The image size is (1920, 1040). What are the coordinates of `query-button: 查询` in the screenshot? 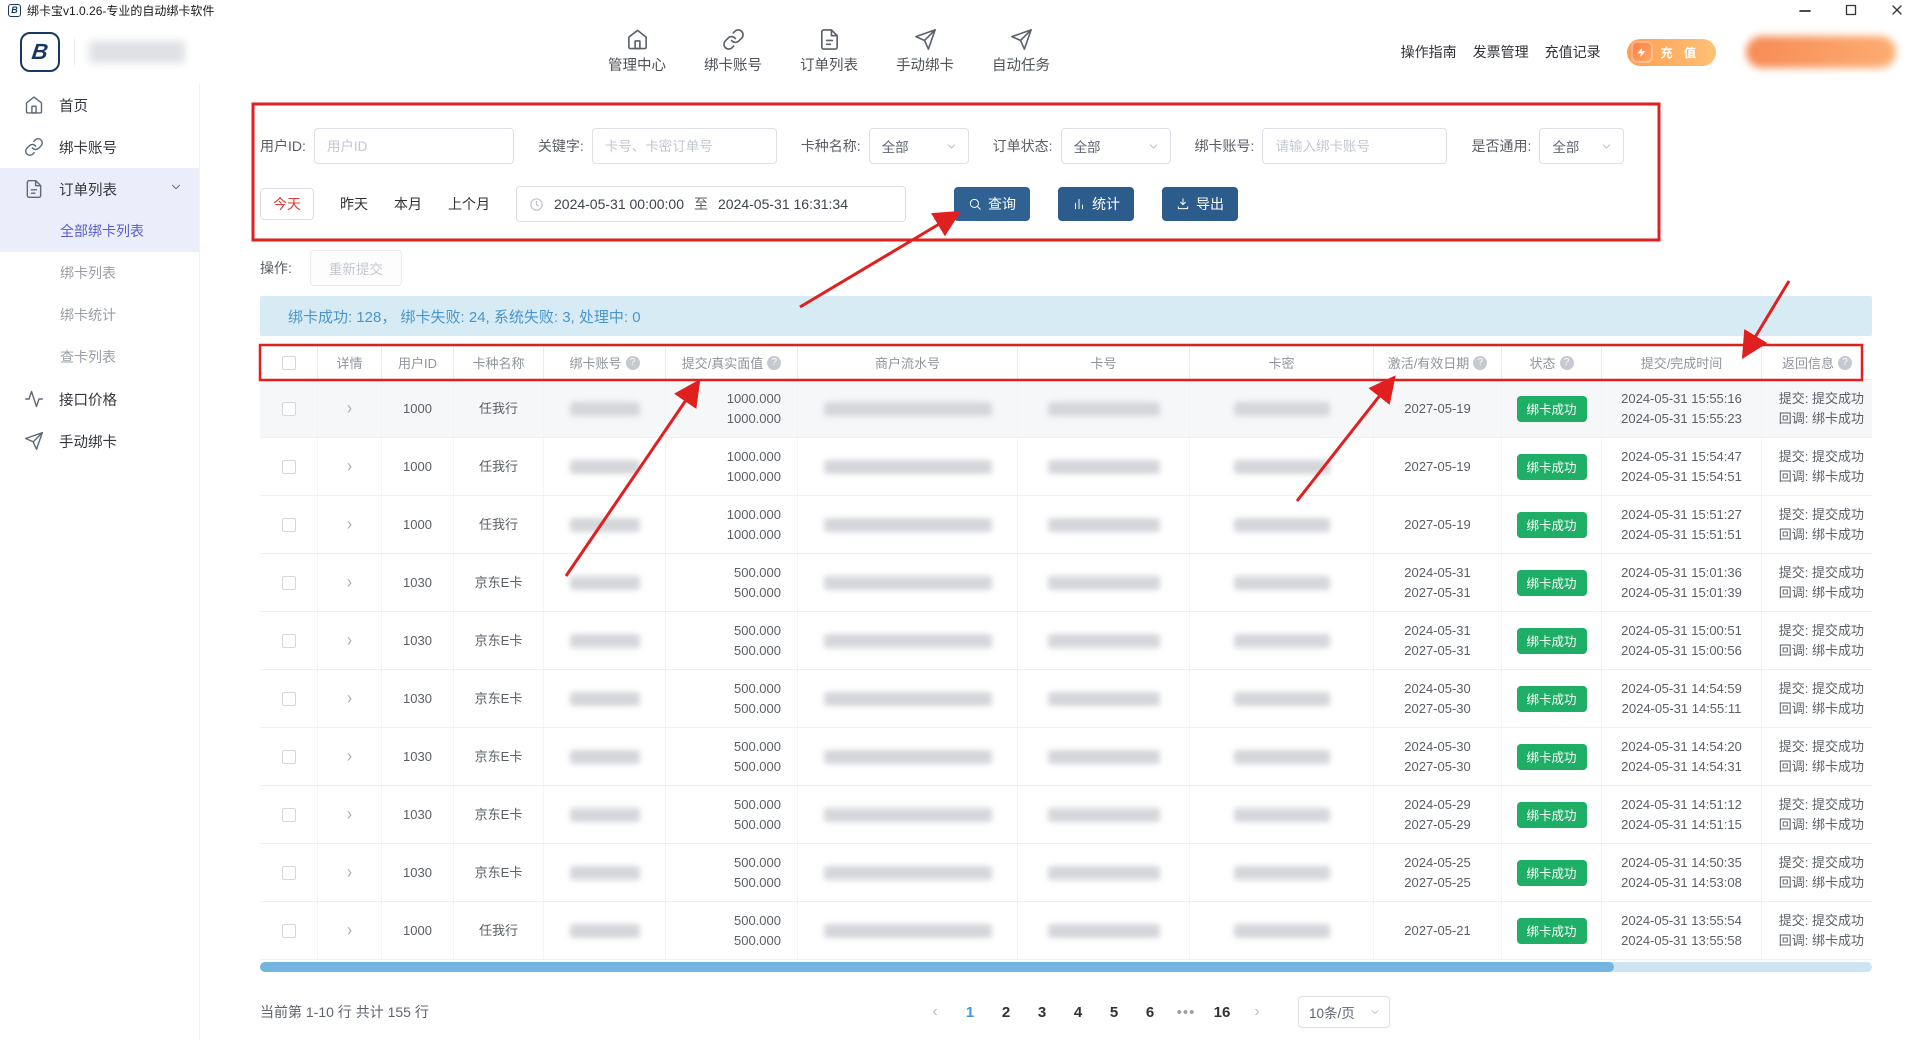 It's located at (992, 204).